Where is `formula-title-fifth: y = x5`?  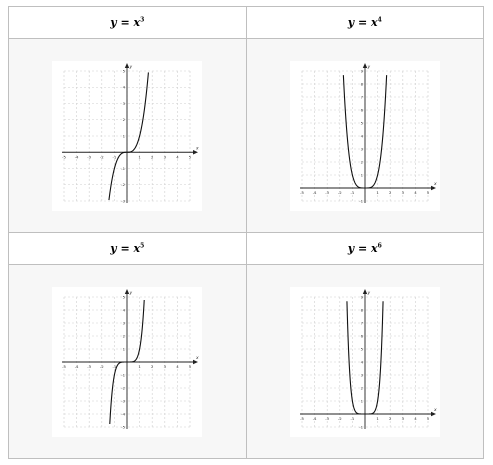 formula-title-fifth: y = x5 is located at coordinates (127, 248).